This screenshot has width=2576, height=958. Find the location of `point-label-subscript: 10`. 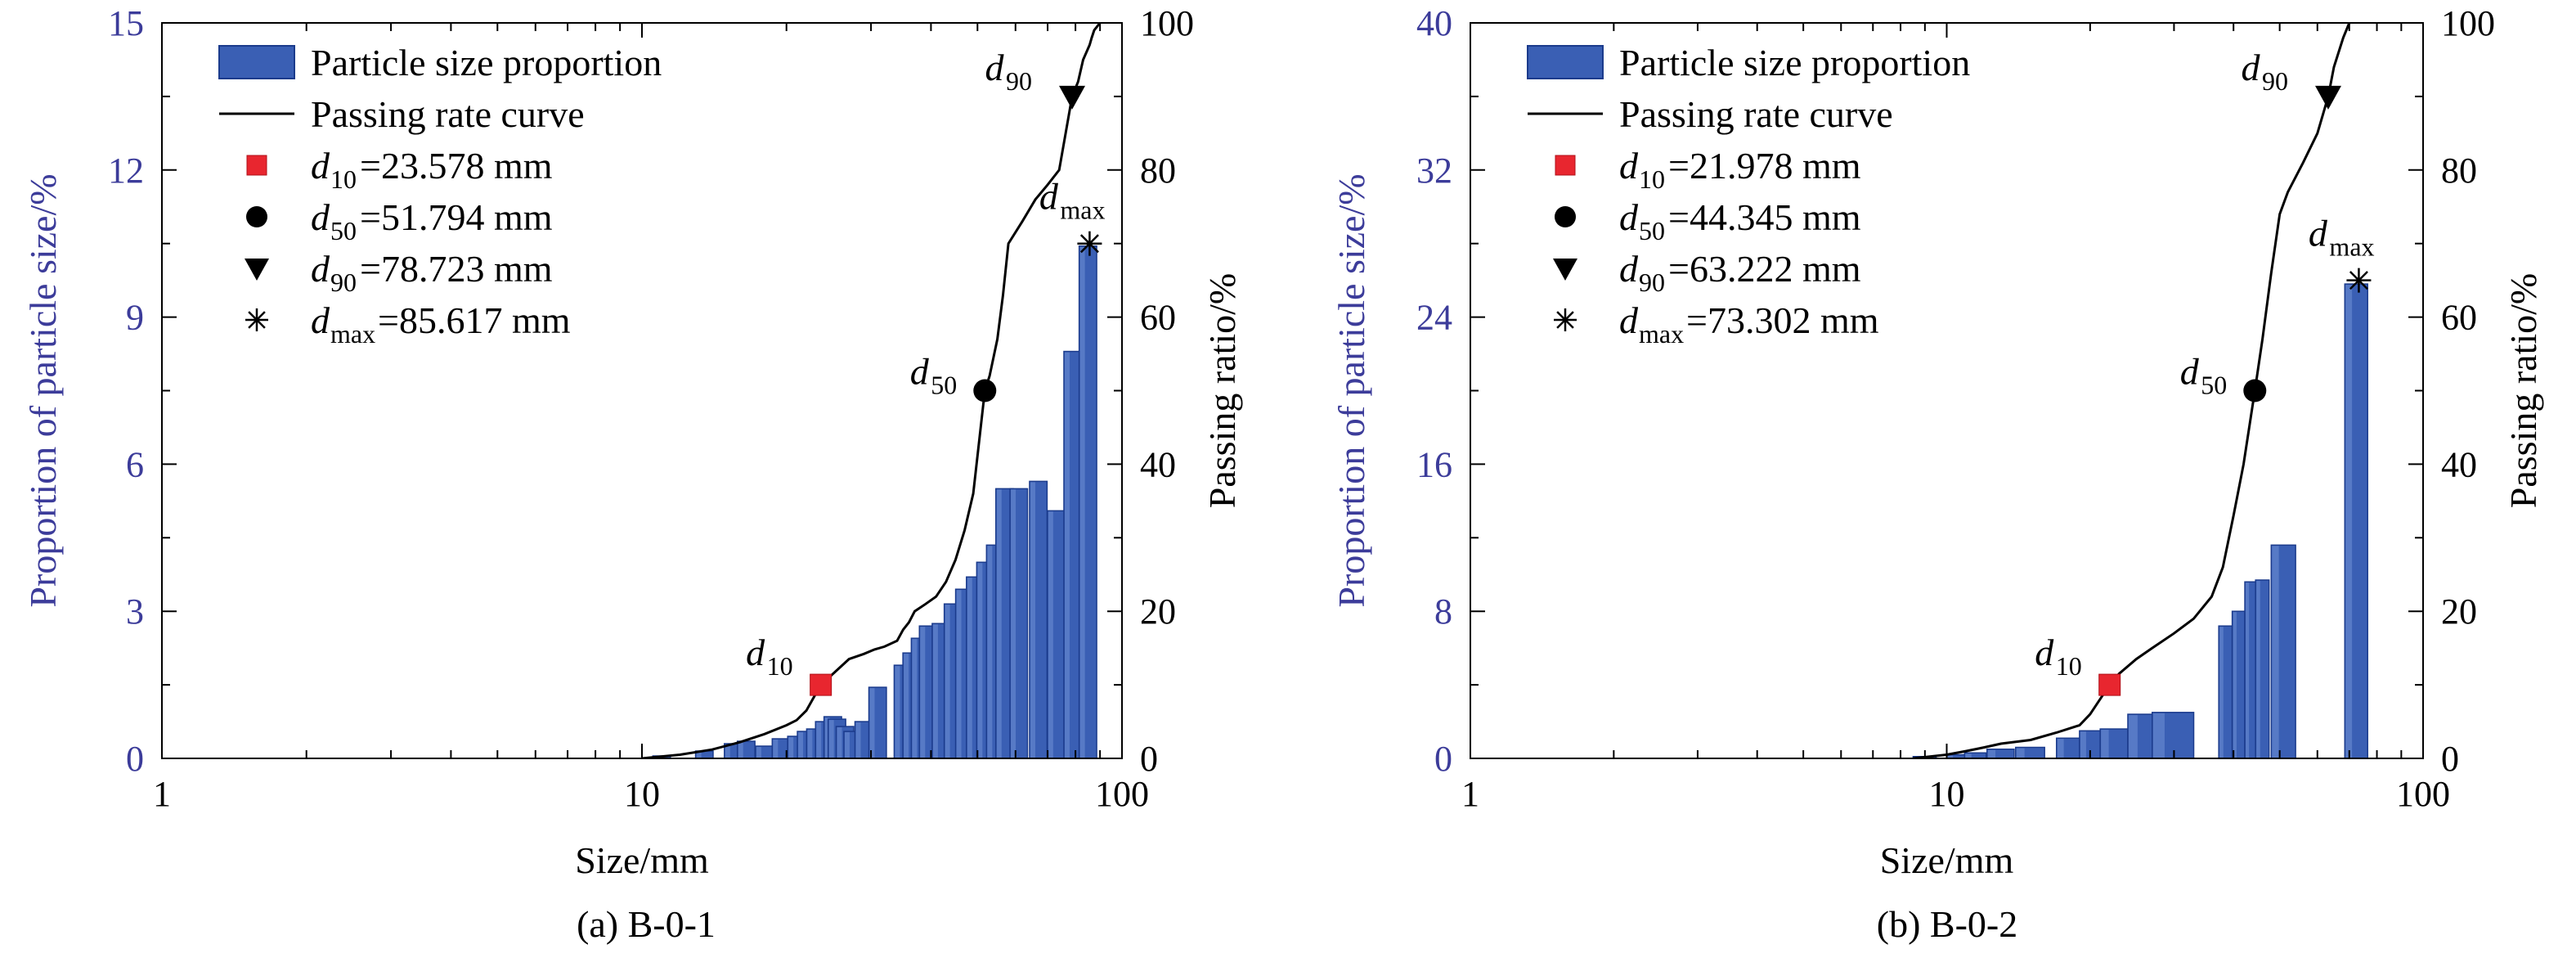

point-label-subscript: 10 is located at coordinates (780, 666).